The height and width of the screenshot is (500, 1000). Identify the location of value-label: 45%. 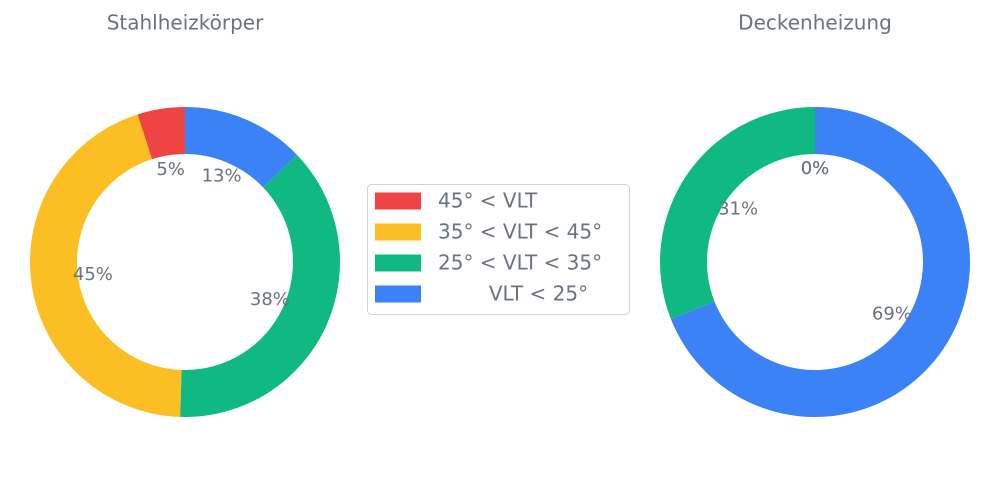
(93, 274).